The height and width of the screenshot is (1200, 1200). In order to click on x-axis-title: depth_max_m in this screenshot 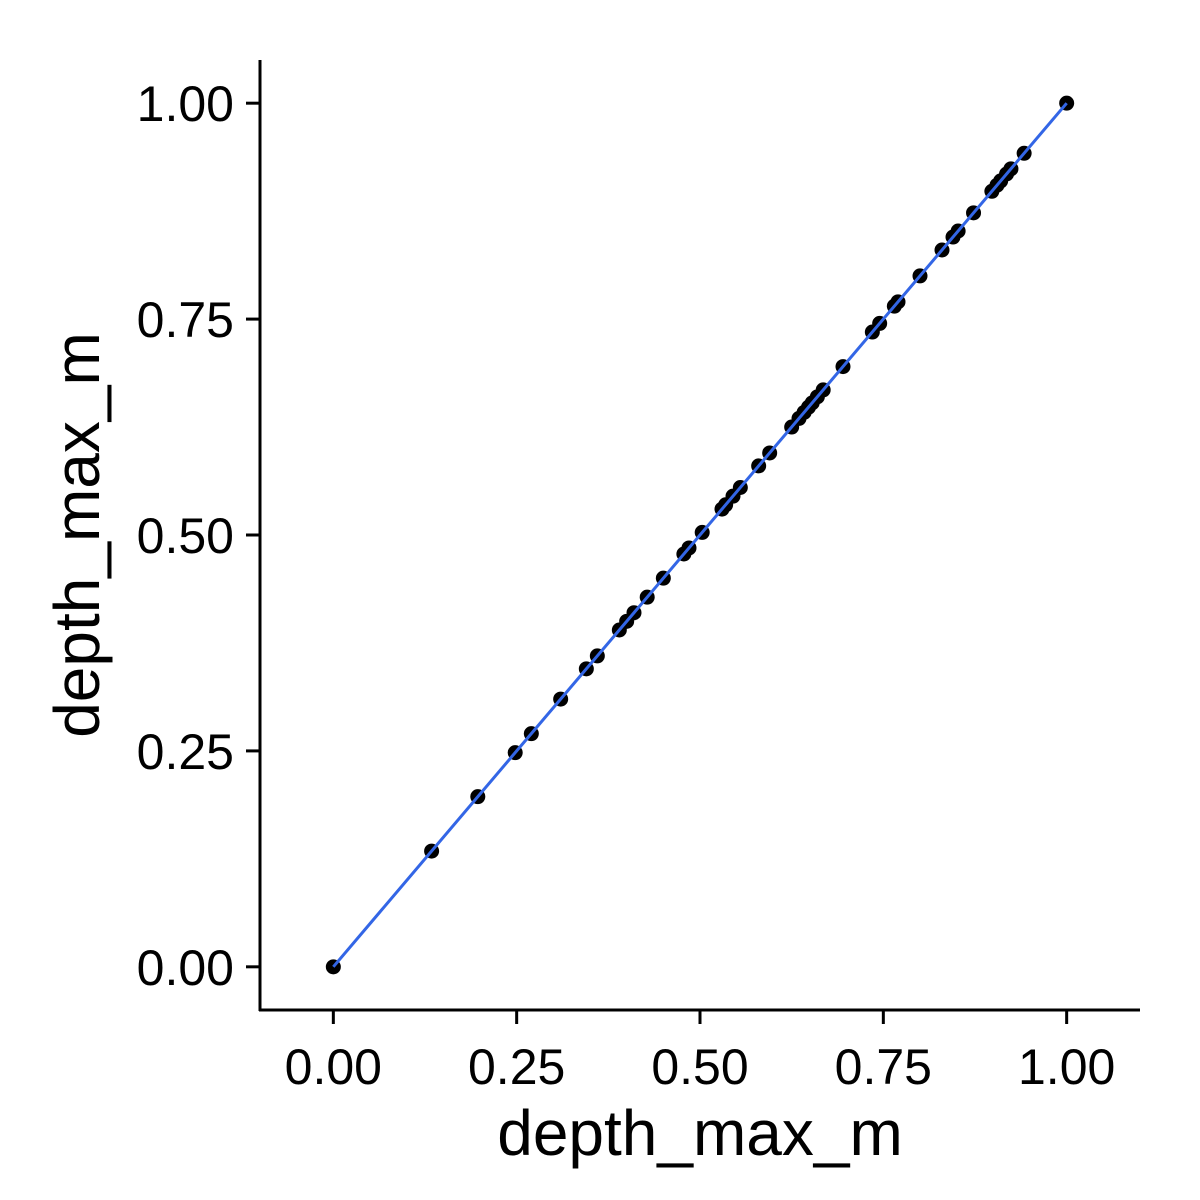, I will do `click(700, 1133)`.